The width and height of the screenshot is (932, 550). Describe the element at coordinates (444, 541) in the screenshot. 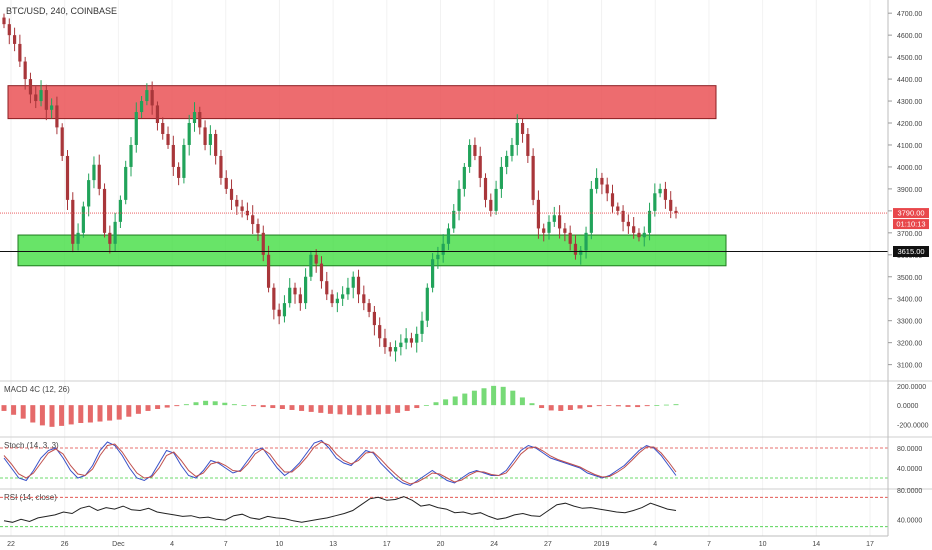

I see `time-axis: 22 26 Dec 4 7 10 13 17 20 24 27 2019 4 7 10 14 17` at that location.